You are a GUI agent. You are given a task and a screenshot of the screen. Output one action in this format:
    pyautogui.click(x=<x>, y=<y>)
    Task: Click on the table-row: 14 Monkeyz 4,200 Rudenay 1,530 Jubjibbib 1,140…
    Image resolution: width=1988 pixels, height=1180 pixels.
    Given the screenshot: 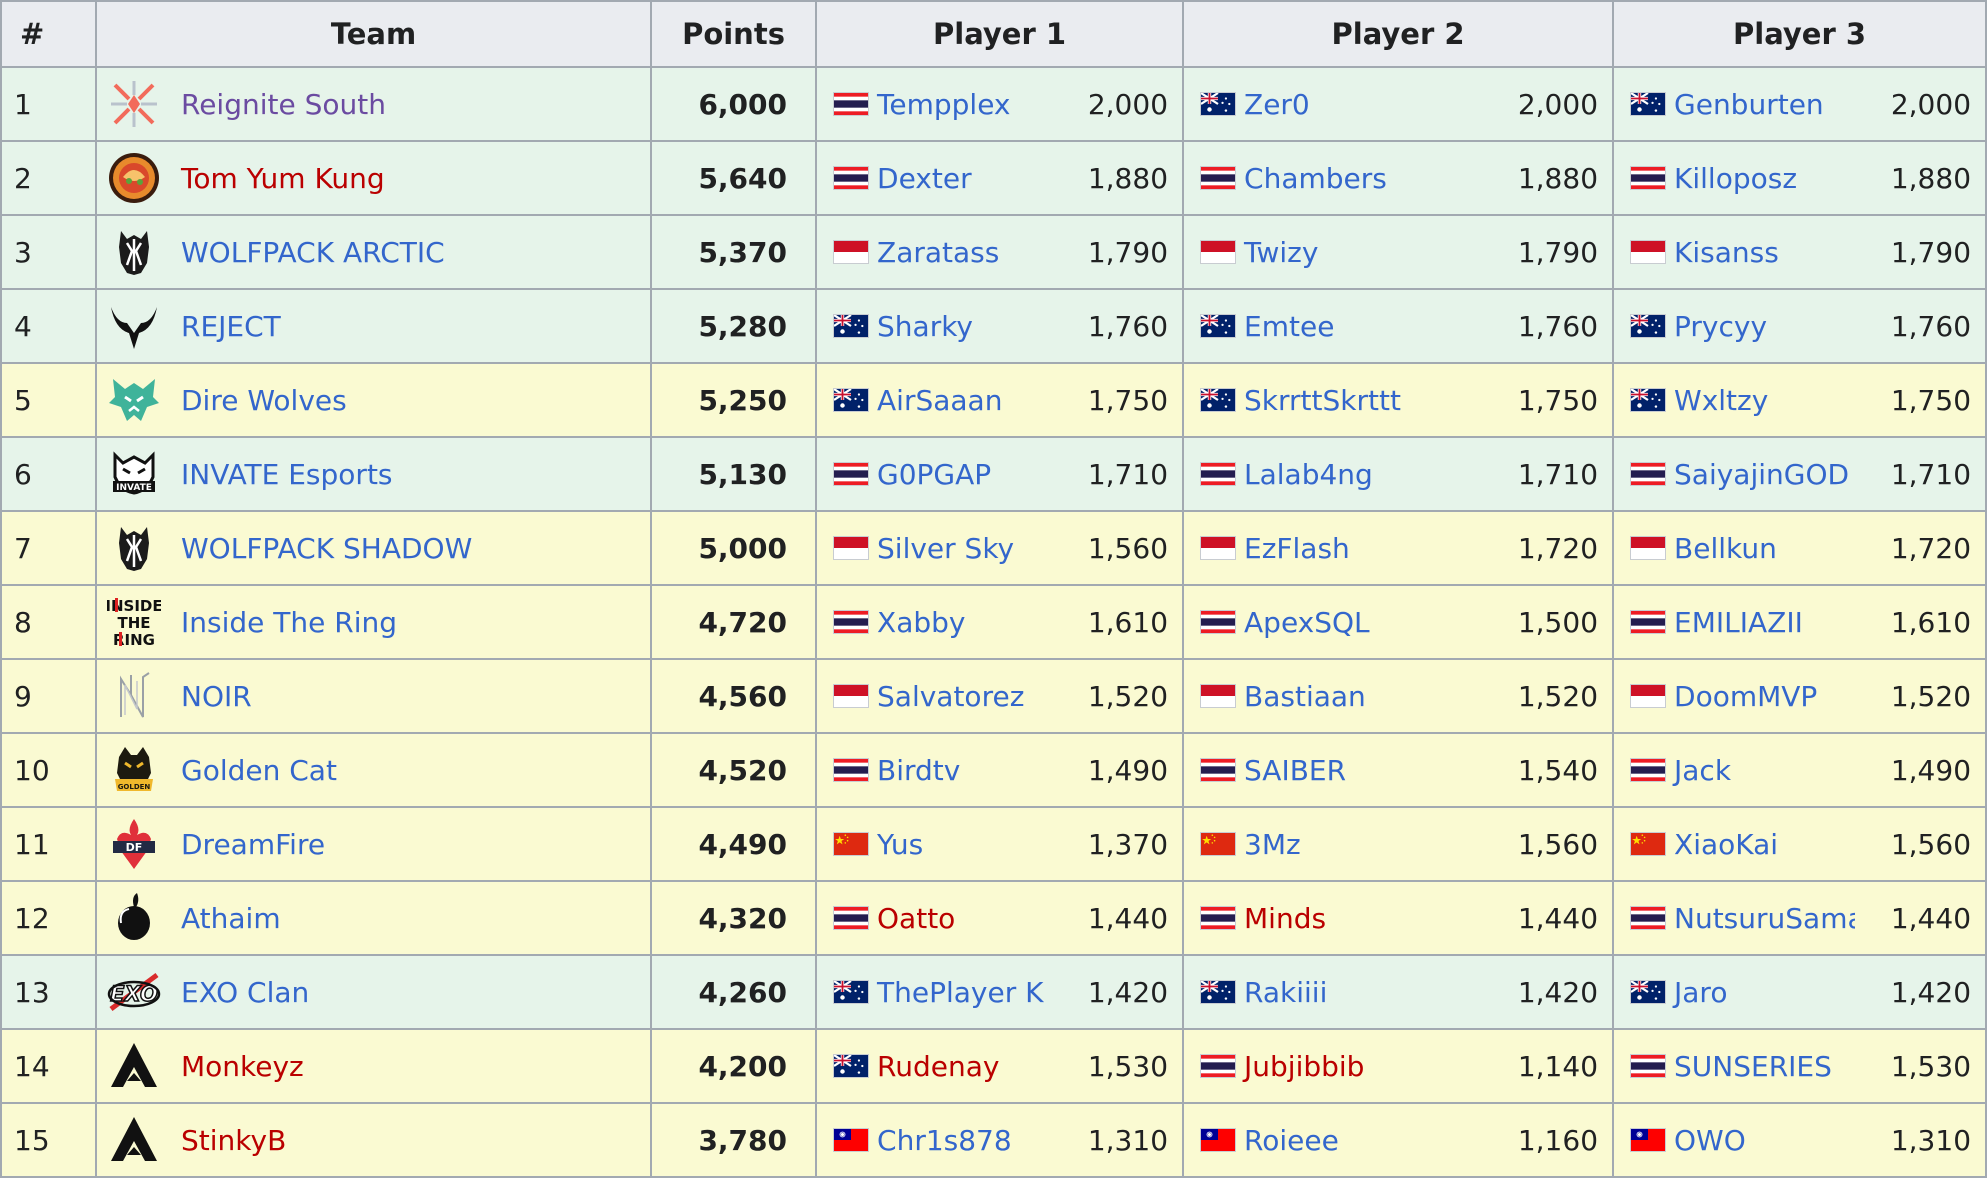 What is the action you would take?
    pyautogui.click(x=994, y=1066)
    